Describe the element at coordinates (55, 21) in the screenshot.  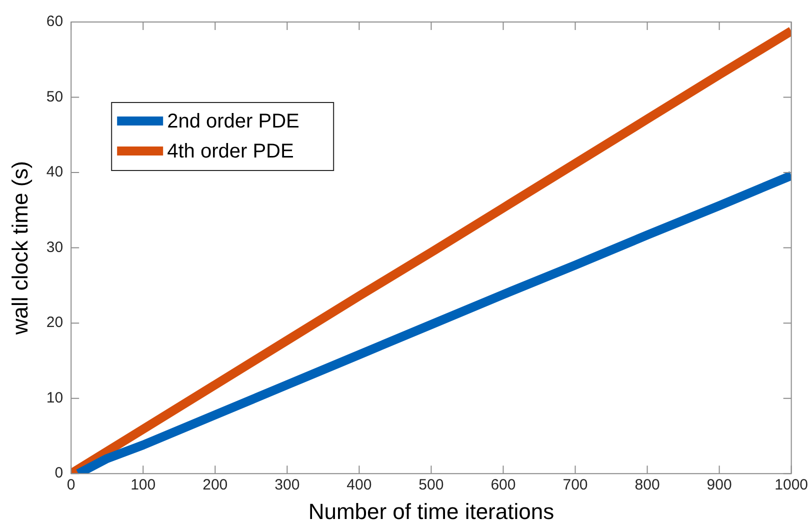
I see `y-tick-label: 60` at that location.